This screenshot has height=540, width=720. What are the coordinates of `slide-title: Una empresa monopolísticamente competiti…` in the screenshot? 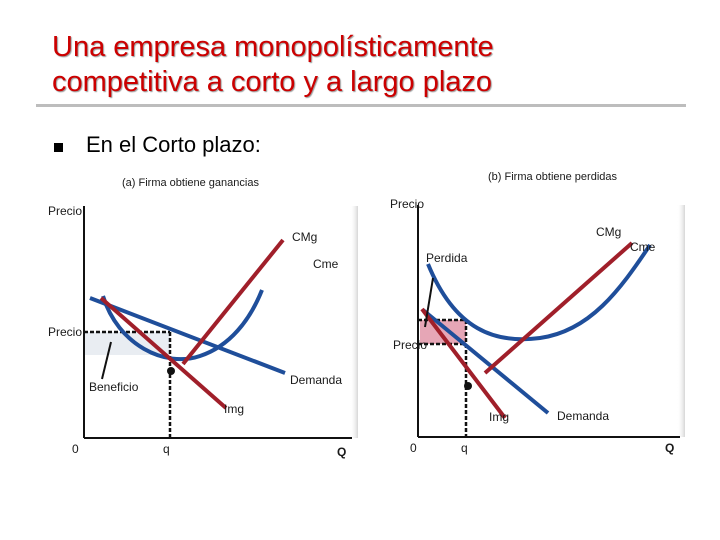 It's located at (362, 65).